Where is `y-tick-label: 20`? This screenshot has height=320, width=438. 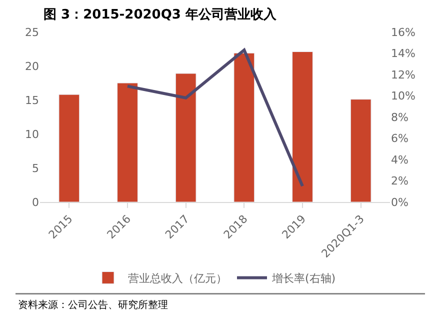 y-tick-label: 20 is located at coordinates (32, 66).